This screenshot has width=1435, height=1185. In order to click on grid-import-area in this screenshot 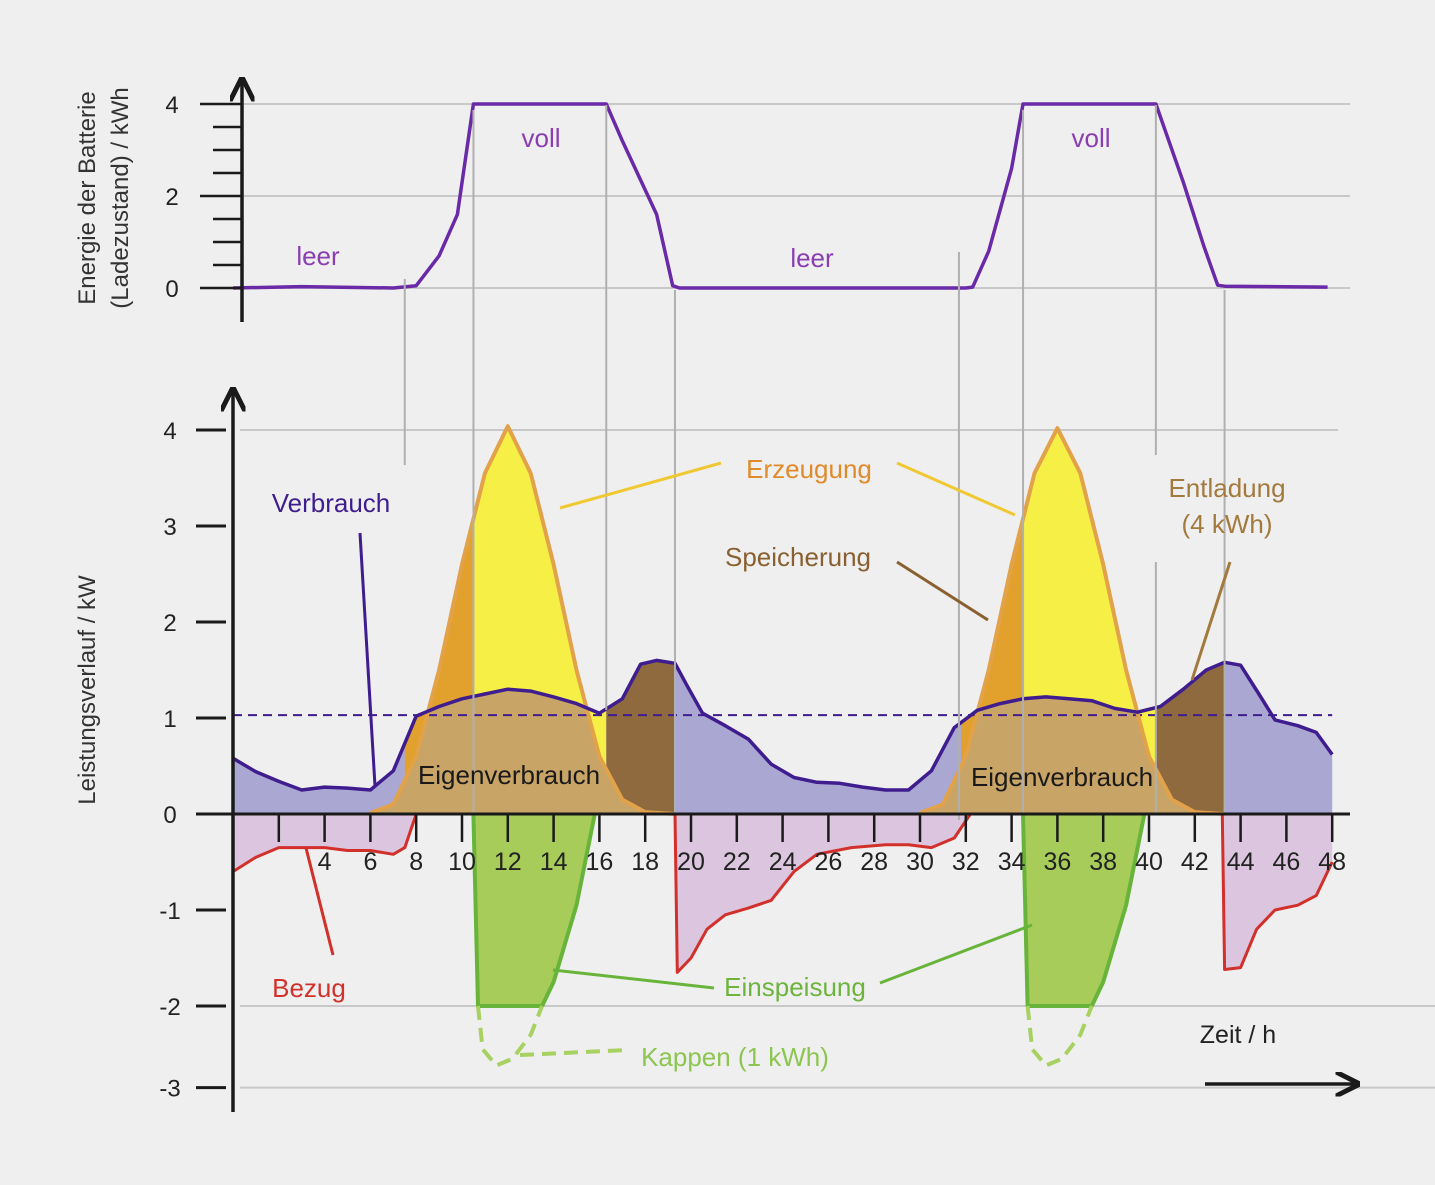, I will do `click(783, 893)`.